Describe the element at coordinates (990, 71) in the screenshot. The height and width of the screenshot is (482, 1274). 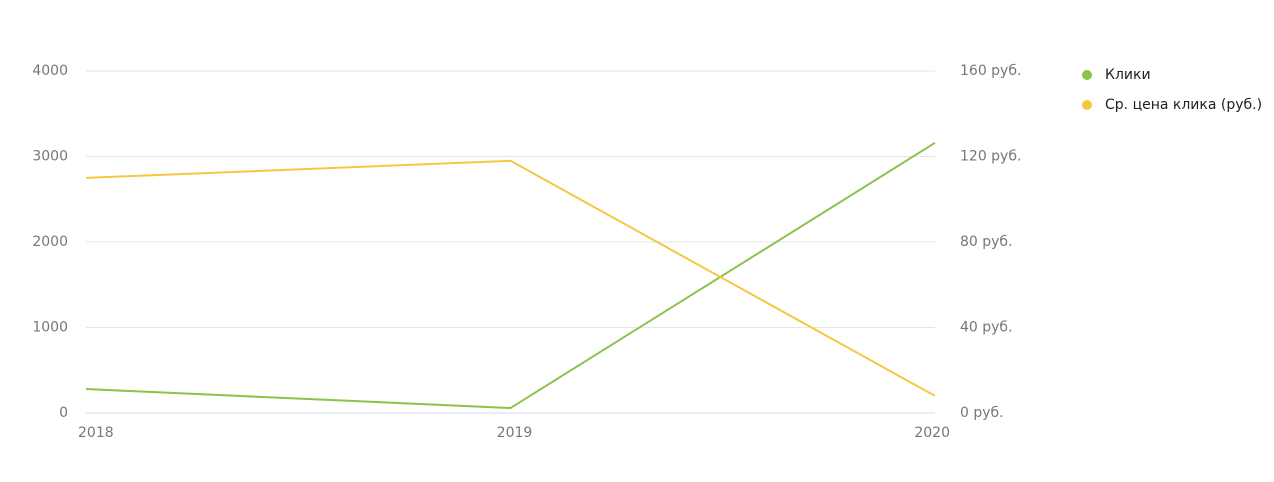
I see `y2-tick-label: 160 руб.` at that location.